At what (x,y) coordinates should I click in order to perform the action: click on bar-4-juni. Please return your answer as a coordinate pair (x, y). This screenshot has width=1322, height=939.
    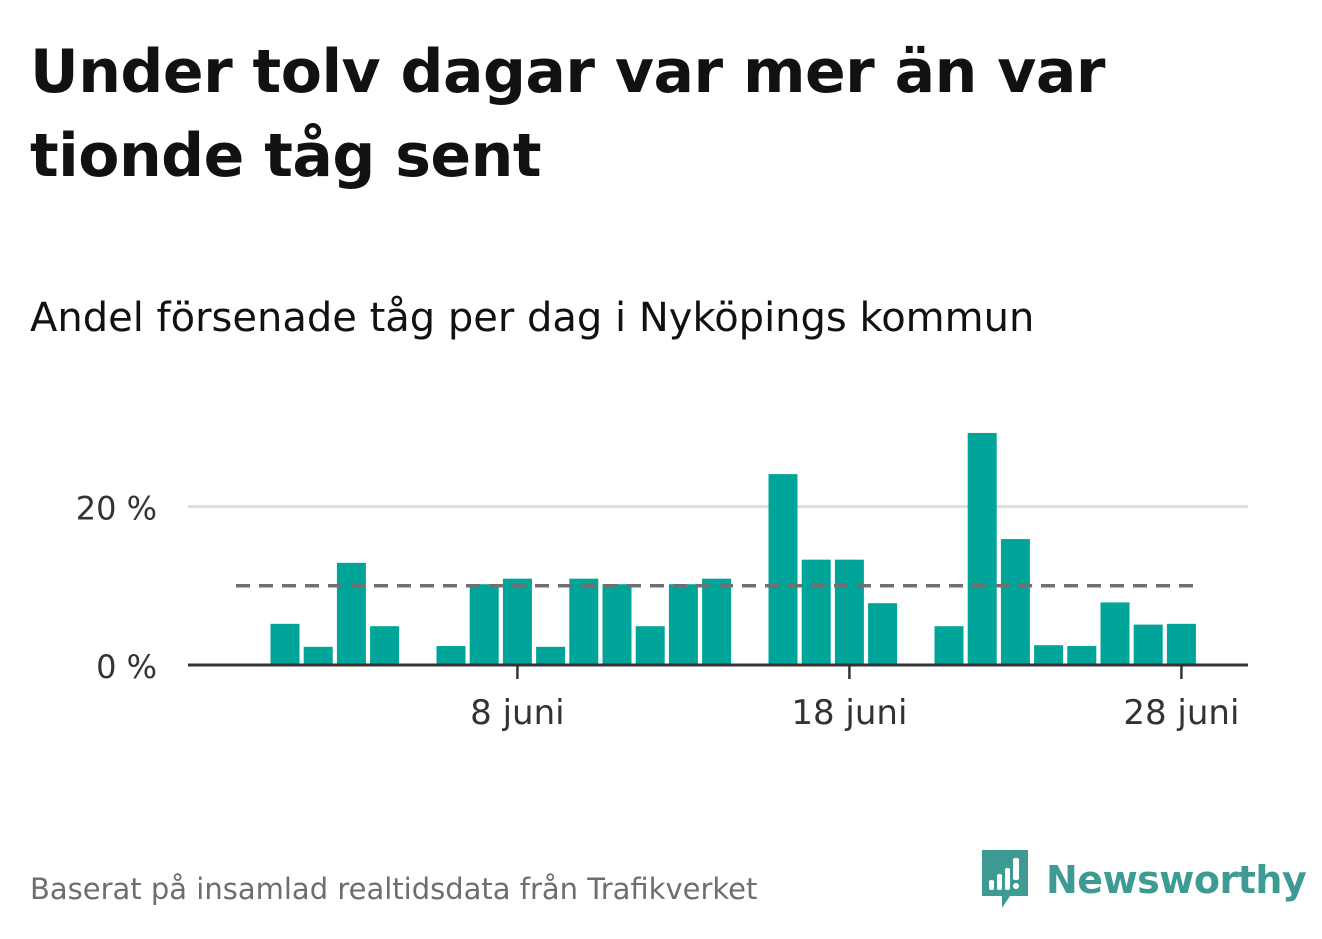
    Looking at the image, I should click on (385, 645).